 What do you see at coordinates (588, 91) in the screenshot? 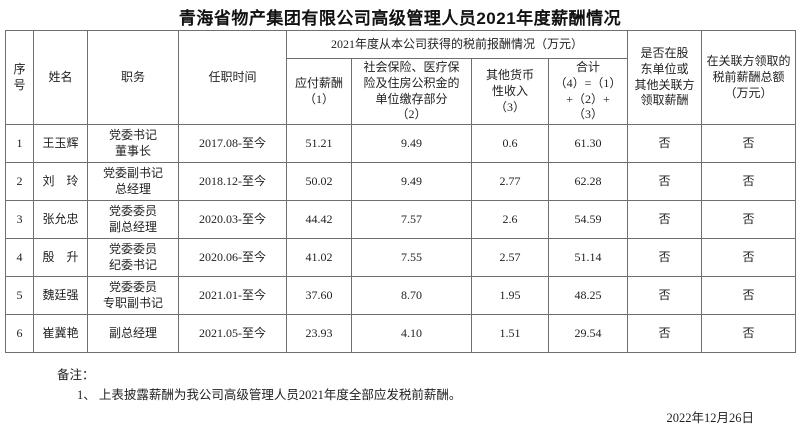
I see `header-total: 合计 （4）=（1） +（2）+ （3）` at bounding box center [588, 91].